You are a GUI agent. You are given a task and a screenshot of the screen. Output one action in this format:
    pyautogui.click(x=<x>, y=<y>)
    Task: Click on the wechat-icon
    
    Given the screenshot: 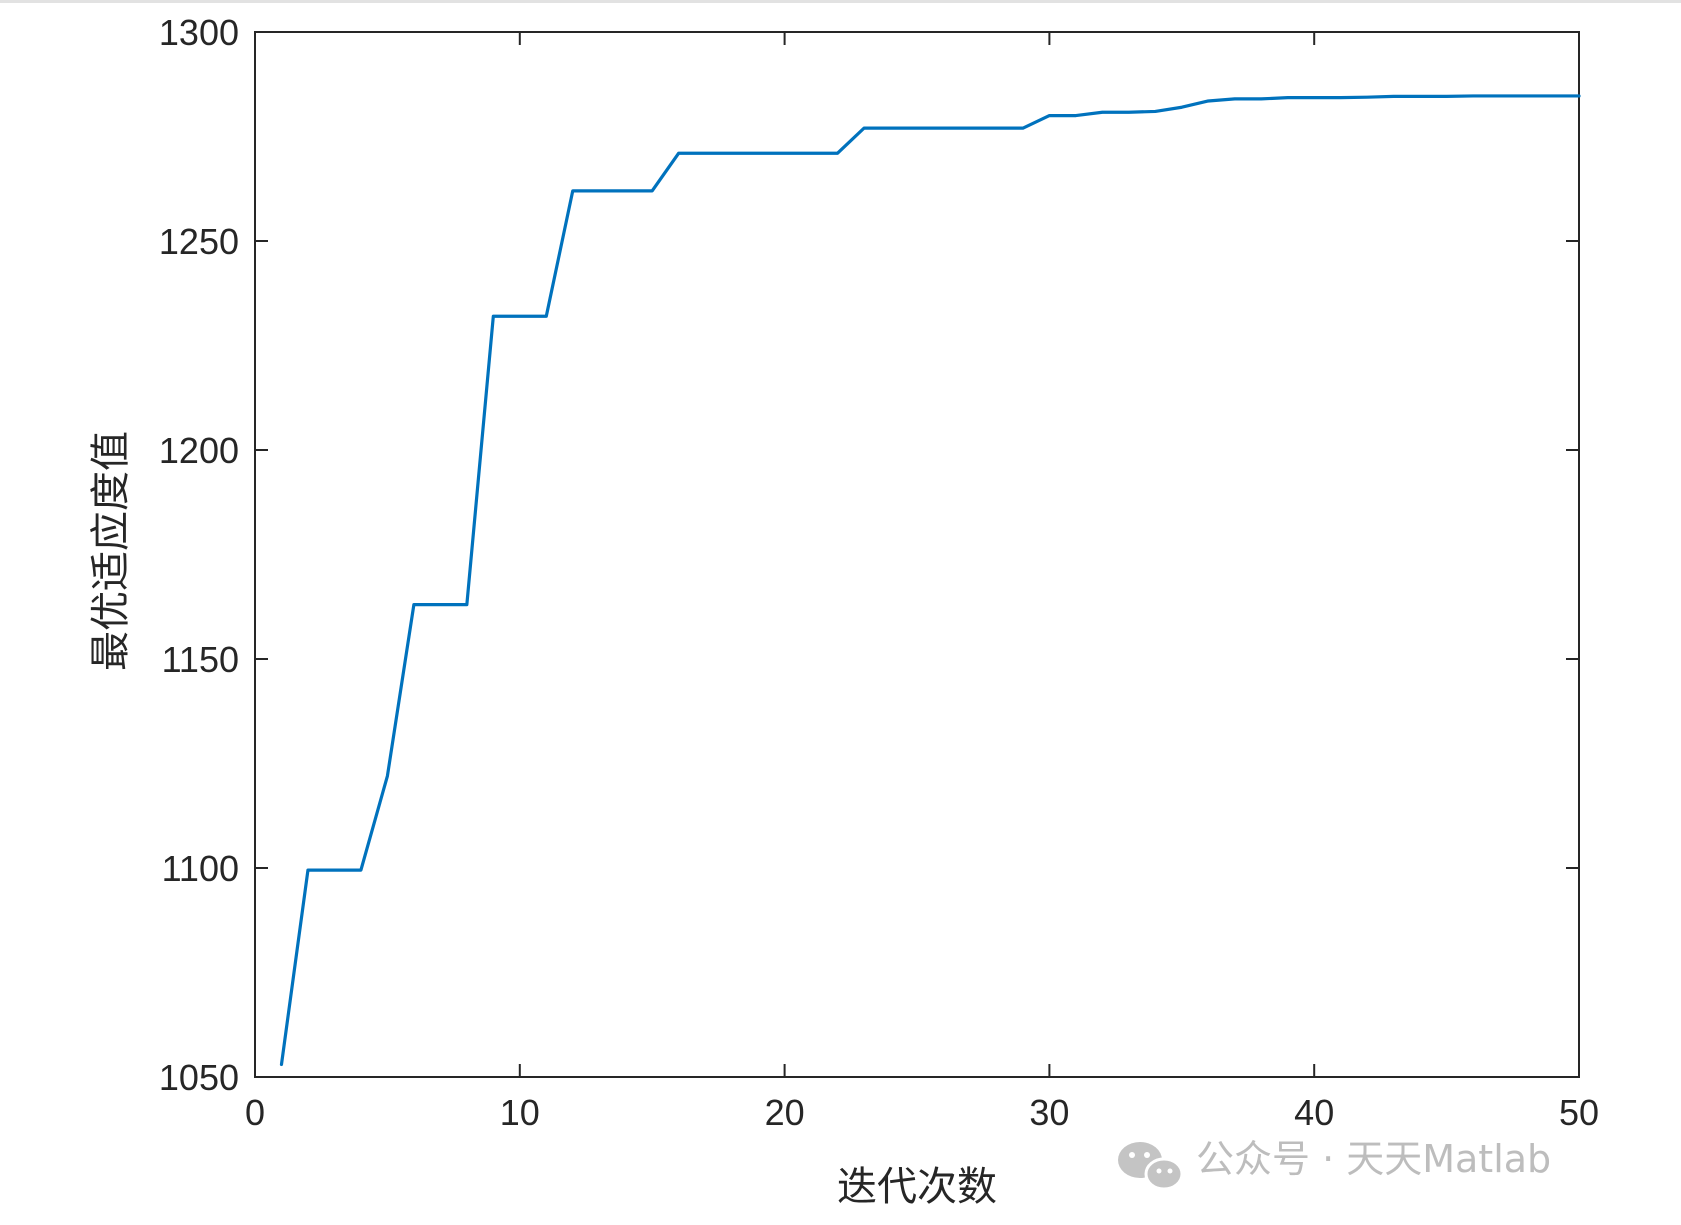 What is the action you would take?
    pyautogui.click(x=1151, y=1166)
    